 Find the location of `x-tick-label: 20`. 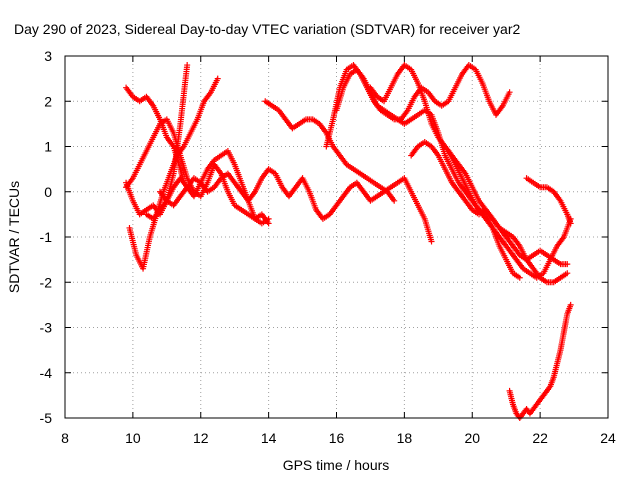

x-tick-label: 20 is located at coordinates (472, 438).